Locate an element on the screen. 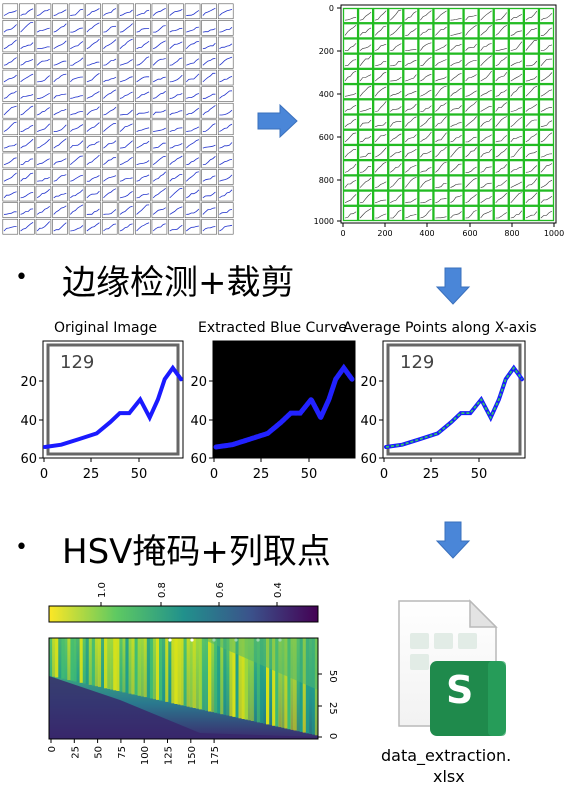 This screenshot has width=573, height=797. y-tick-label: 50 is located at coordinates (332, 676).